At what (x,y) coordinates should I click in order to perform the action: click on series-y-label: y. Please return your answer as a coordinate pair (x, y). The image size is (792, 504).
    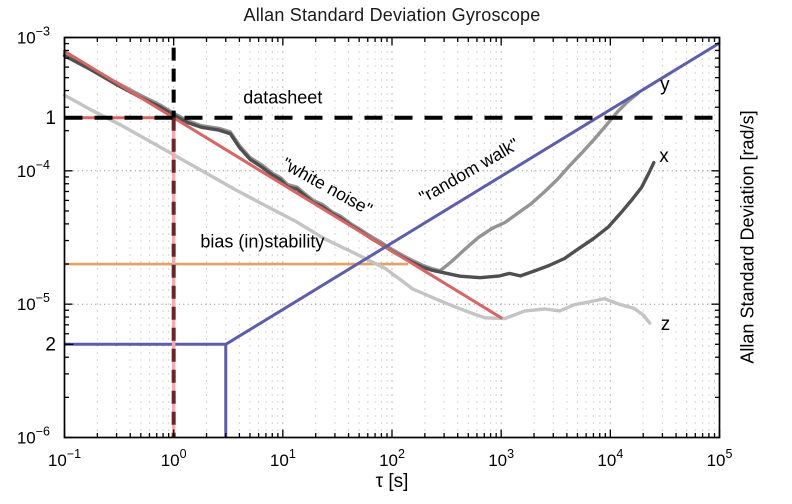
    Looking at the image, I should click on (665, 85).